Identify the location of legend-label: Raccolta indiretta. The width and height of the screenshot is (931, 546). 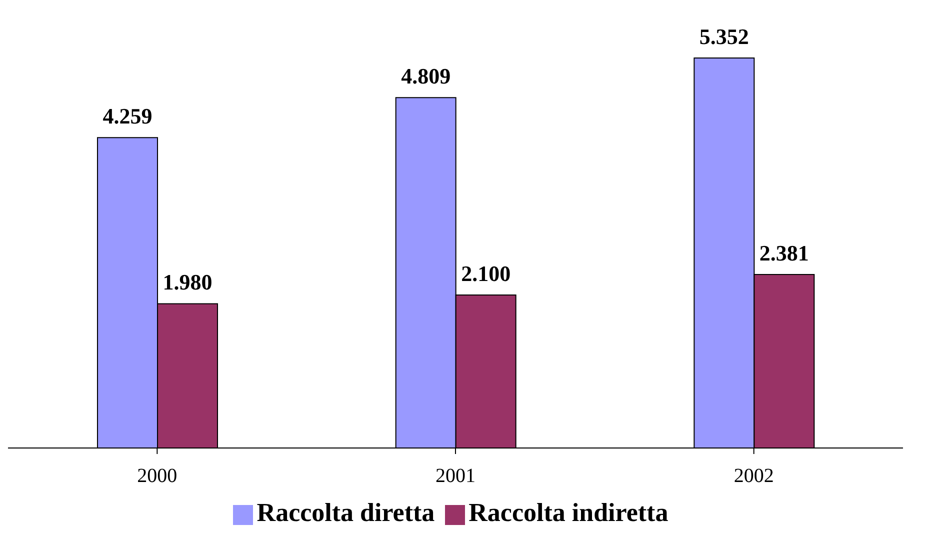
(568, 512).